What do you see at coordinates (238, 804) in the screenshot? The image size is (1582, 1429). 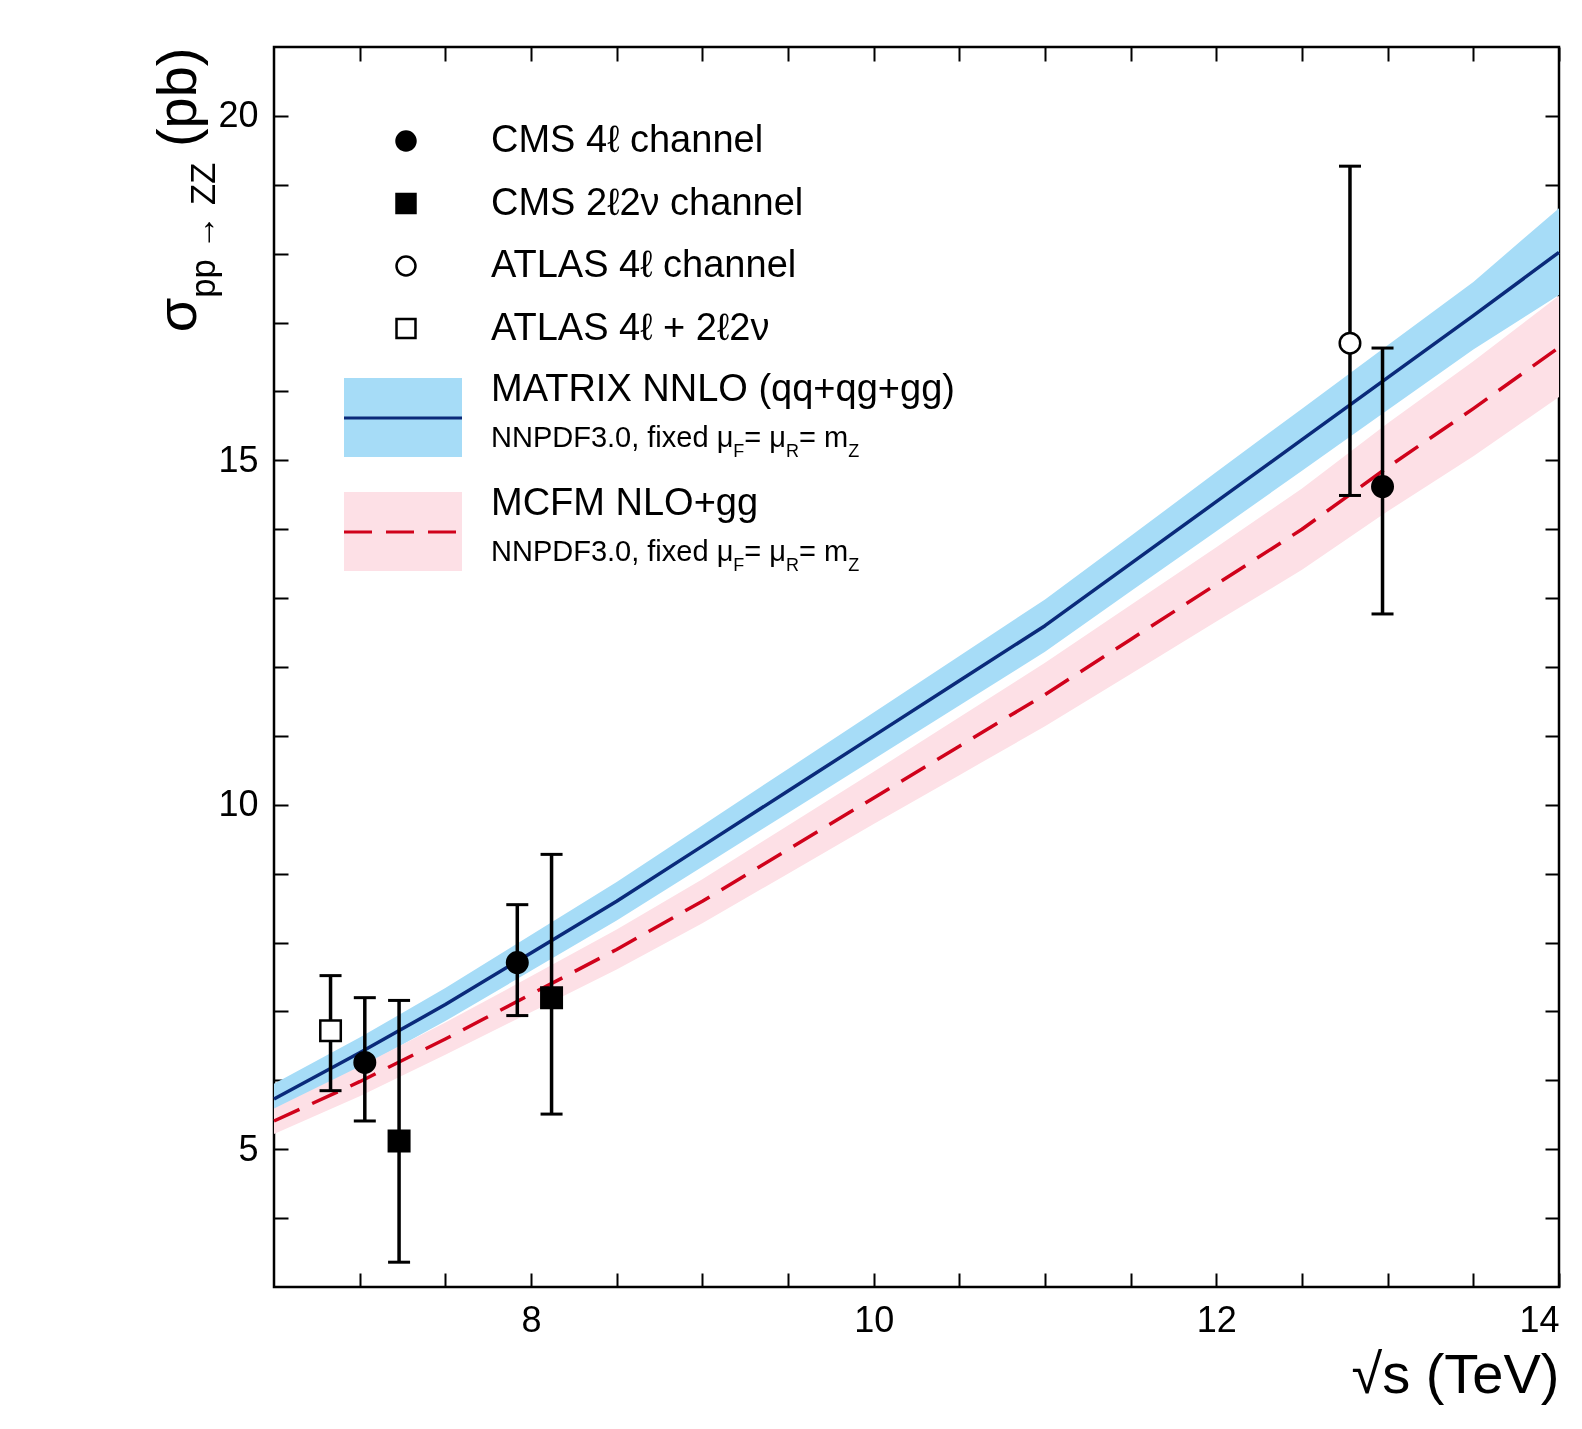 I see `y-tick-label: 10` at bounding box center [238, 804].